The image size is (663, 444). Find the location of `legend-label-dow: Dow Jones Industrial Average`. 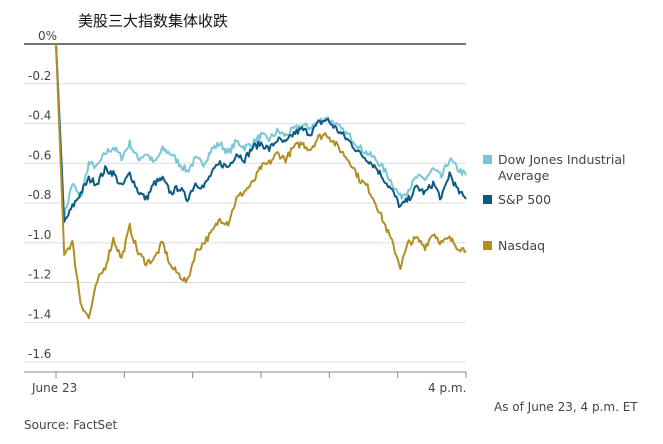

legend-label-dow: Dow Jones Industrial Average is located at coordinates (562, 167).